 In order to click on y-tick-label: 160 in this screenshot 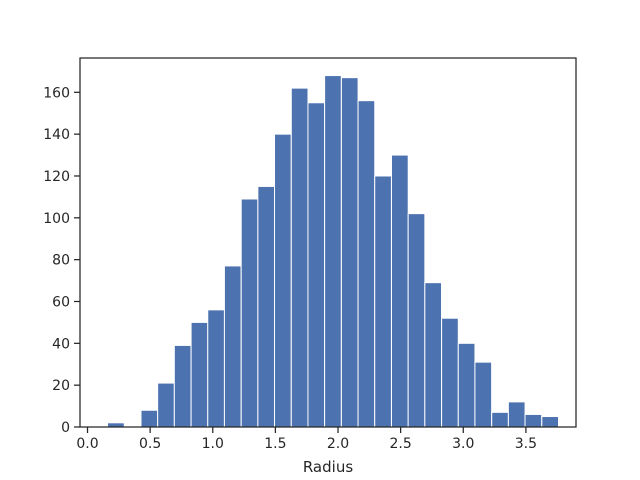, I will do `click(56, 93)`.